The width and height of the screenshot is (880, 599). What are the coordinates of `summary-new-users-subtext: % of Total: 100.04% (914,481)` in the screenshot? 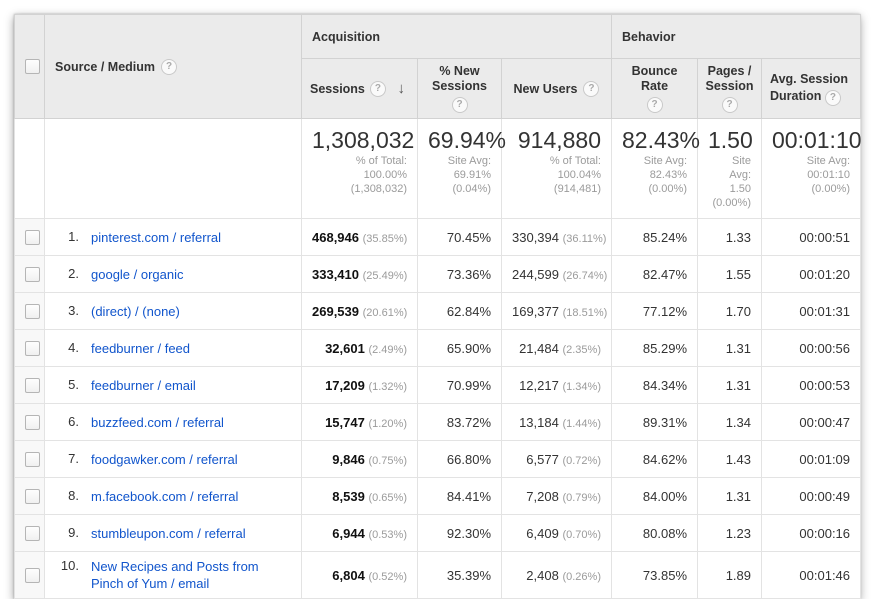 It's located at (575, 175).